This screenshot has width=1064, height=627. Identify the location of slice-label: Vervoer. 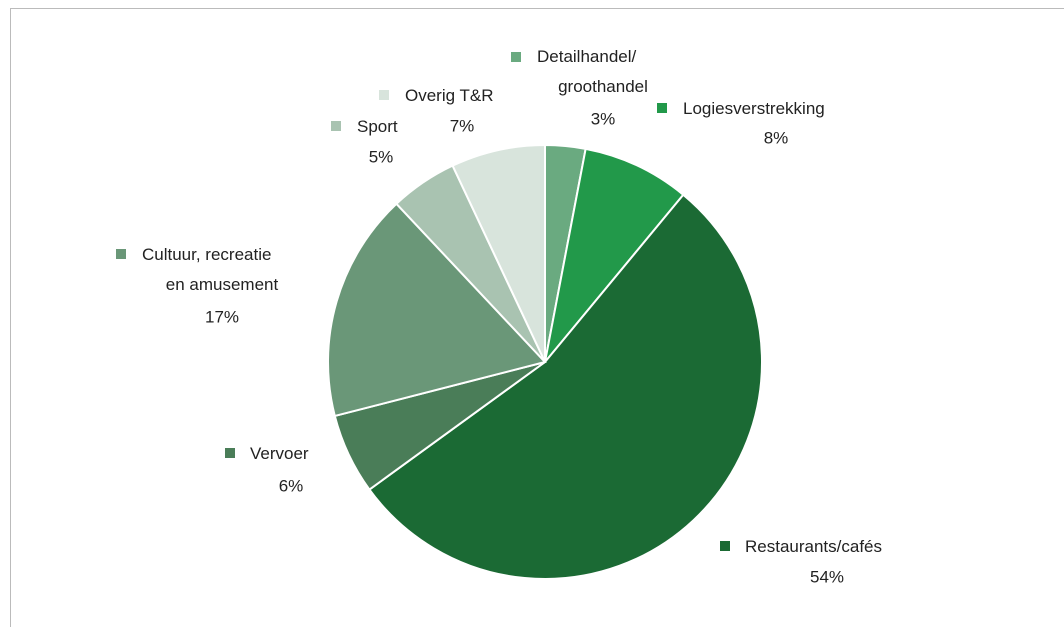
(279, 453).